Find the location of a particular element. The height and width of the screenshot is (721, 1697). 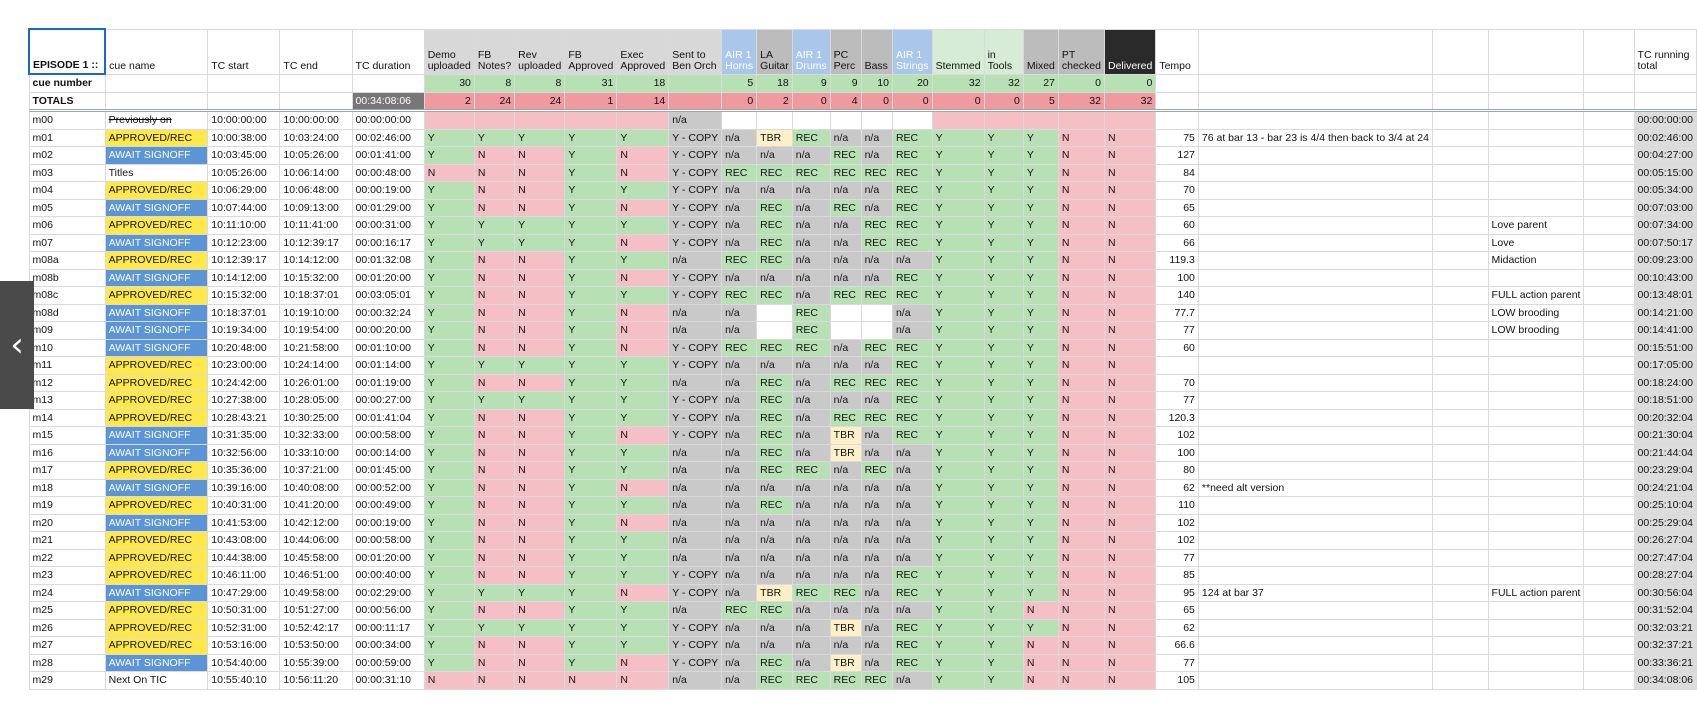

header-track: LA Guitar is located at coordinates (774, 51).